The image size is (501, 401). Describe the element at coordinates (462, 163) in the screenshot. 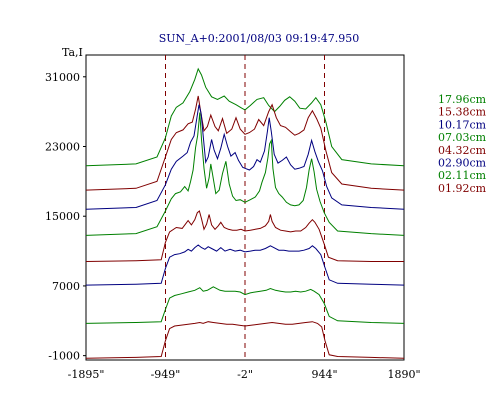

I see `legend-entry: 02.90cm` at that location.